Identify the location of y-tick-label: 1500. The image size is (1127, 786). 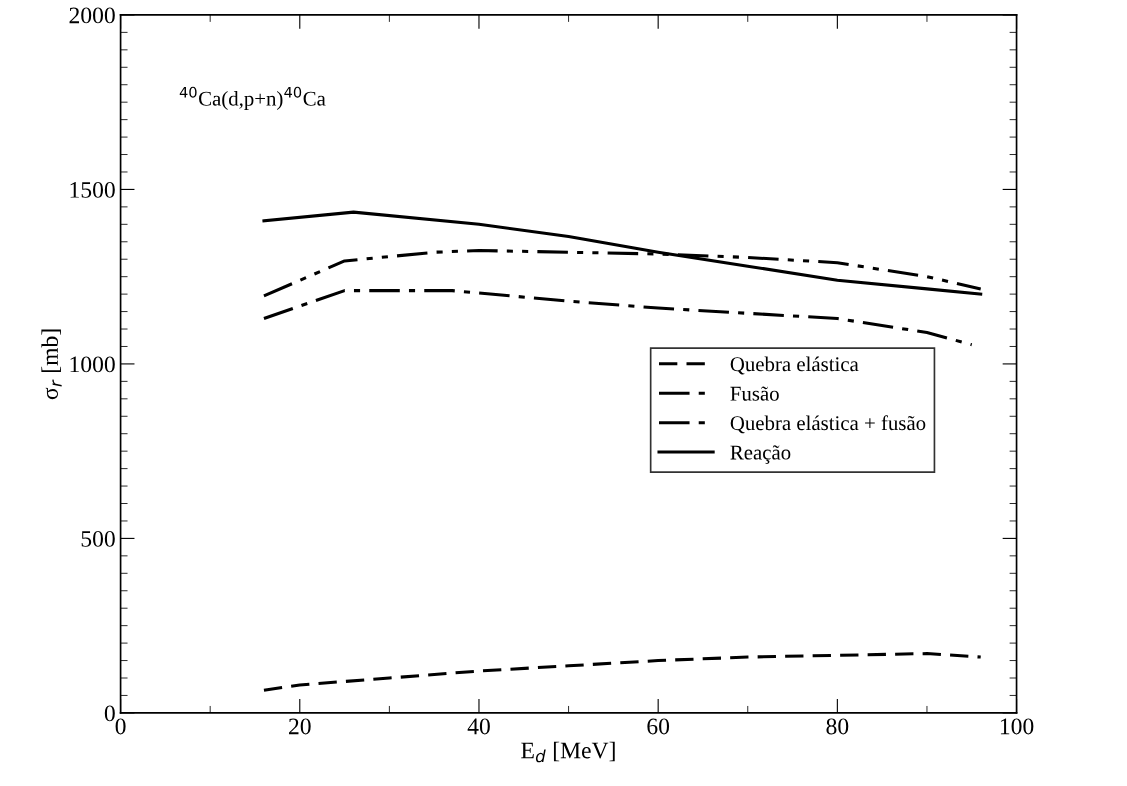
(92, 189).